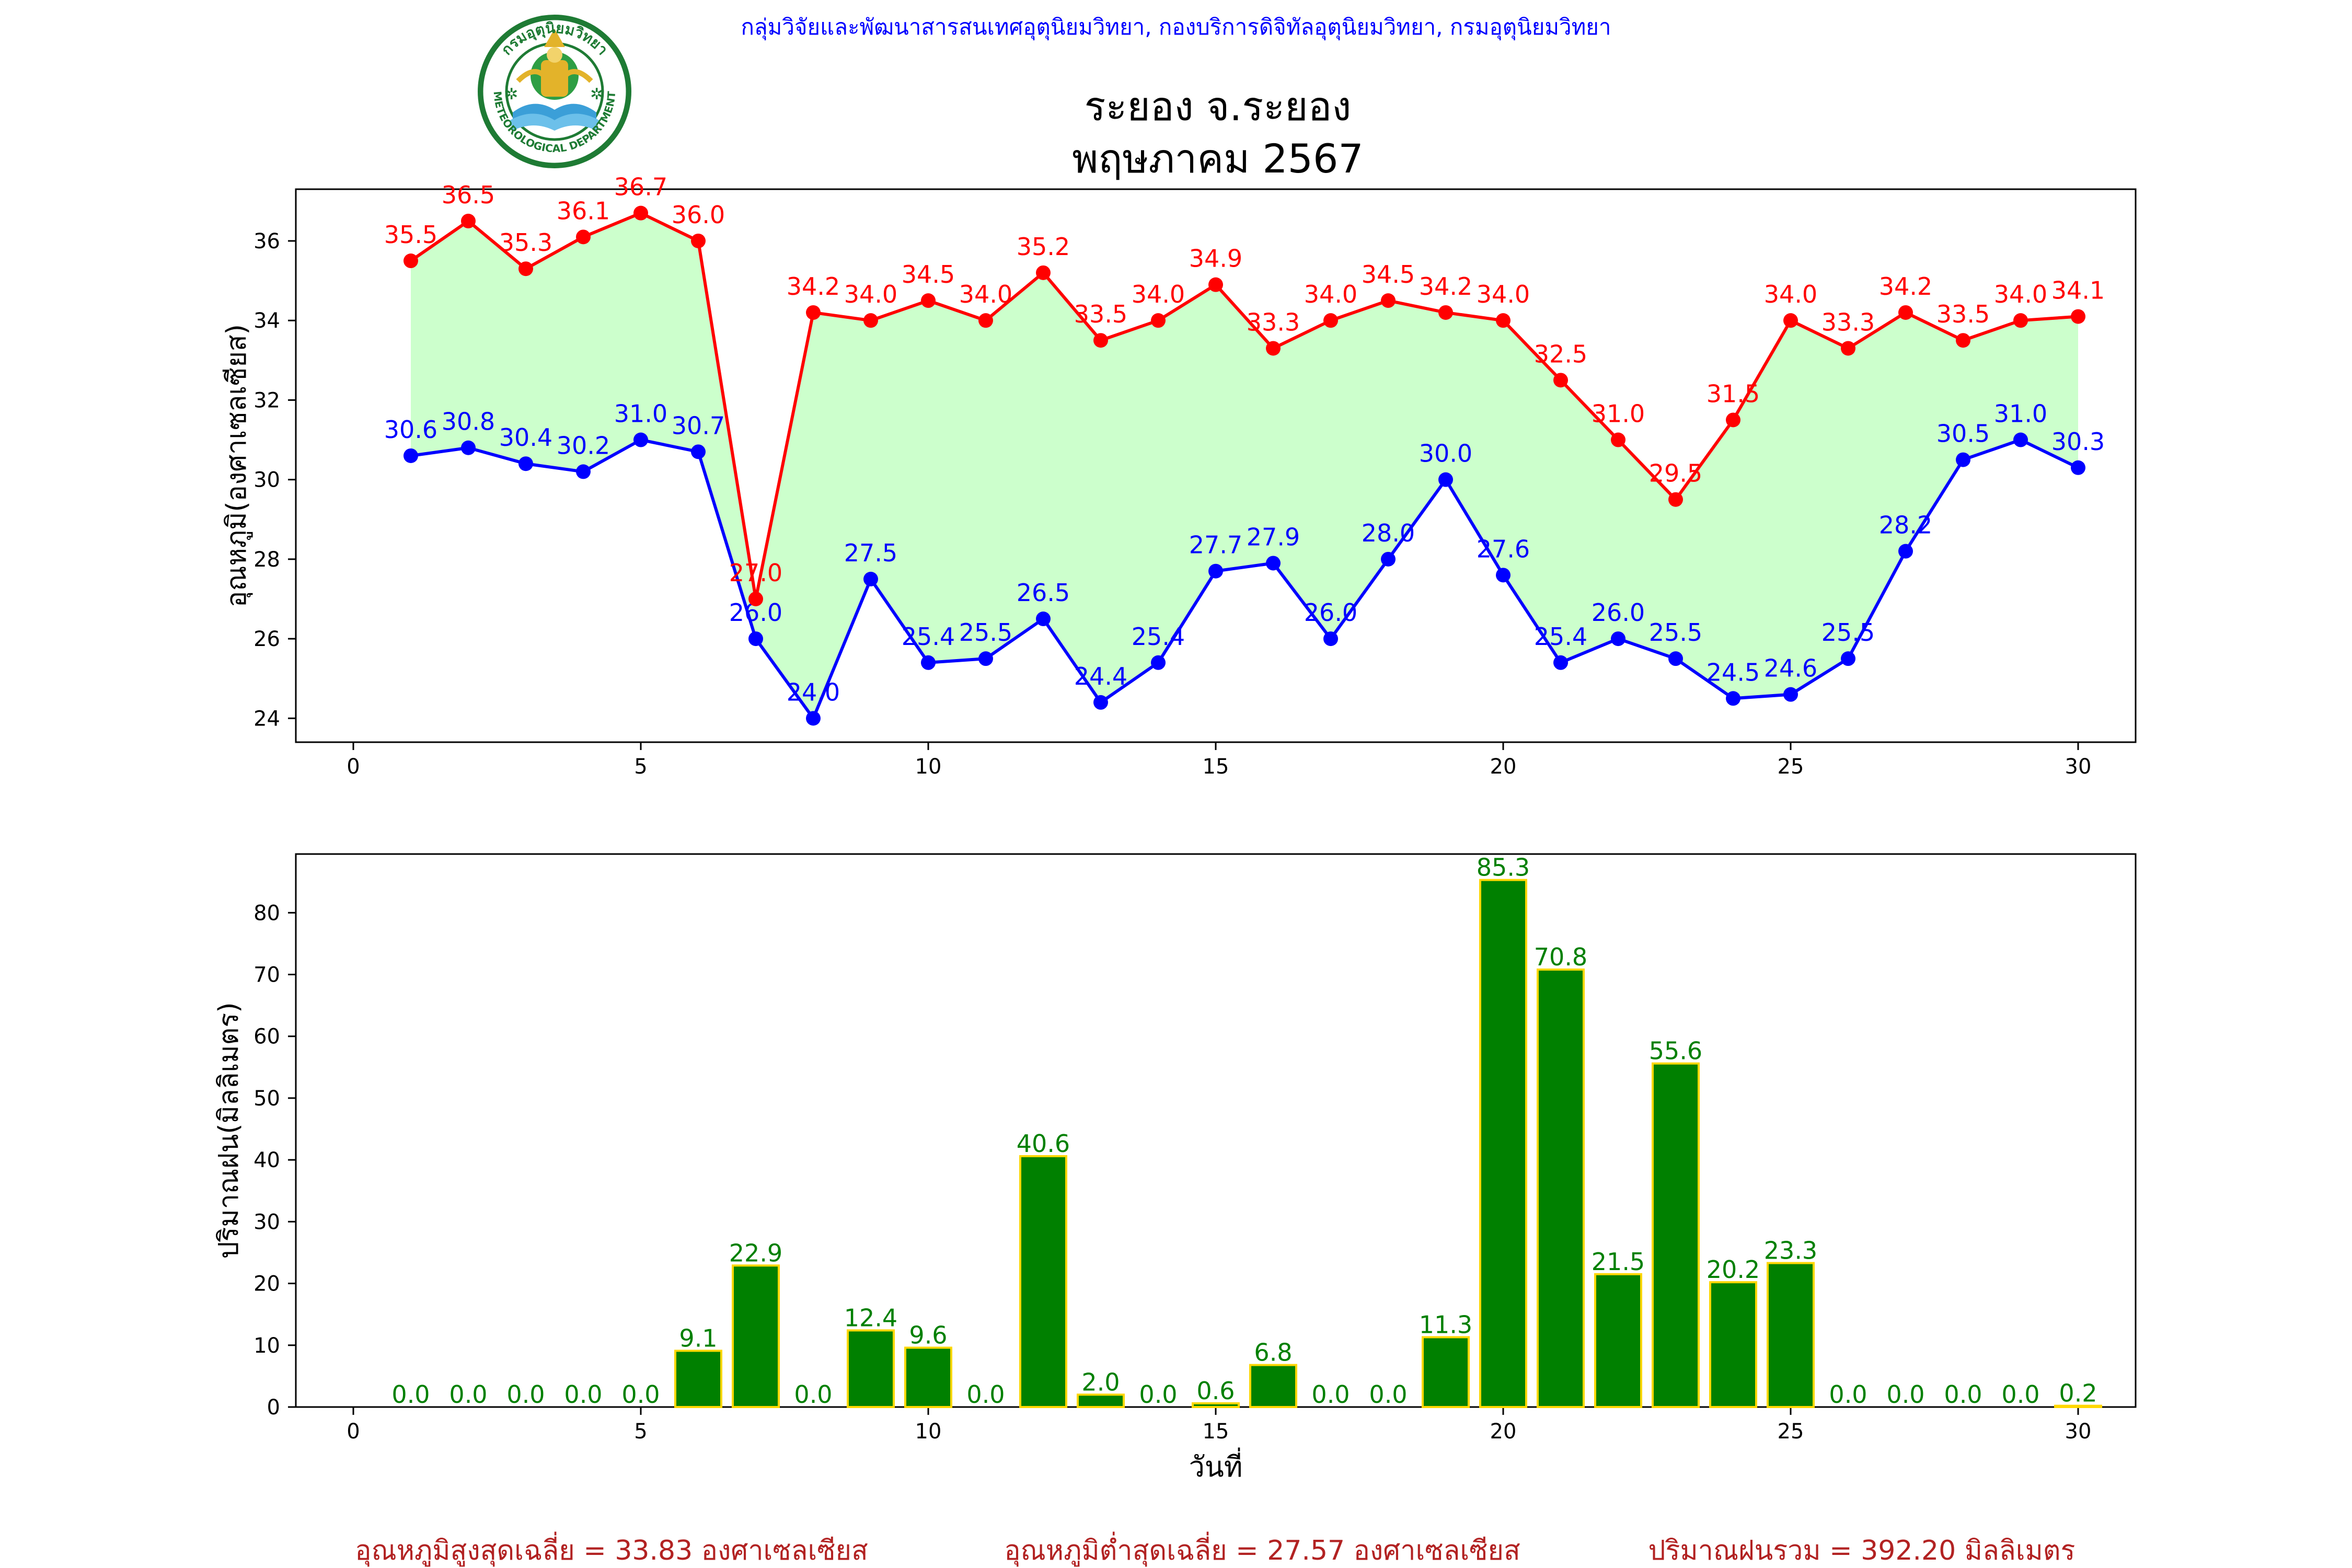 The height and width of the screenshot is (1568, 2352). Describe the element at coordinates (1273, 537) in the screenshot. I see `temperature-min-data-label: 27.9` at that location.